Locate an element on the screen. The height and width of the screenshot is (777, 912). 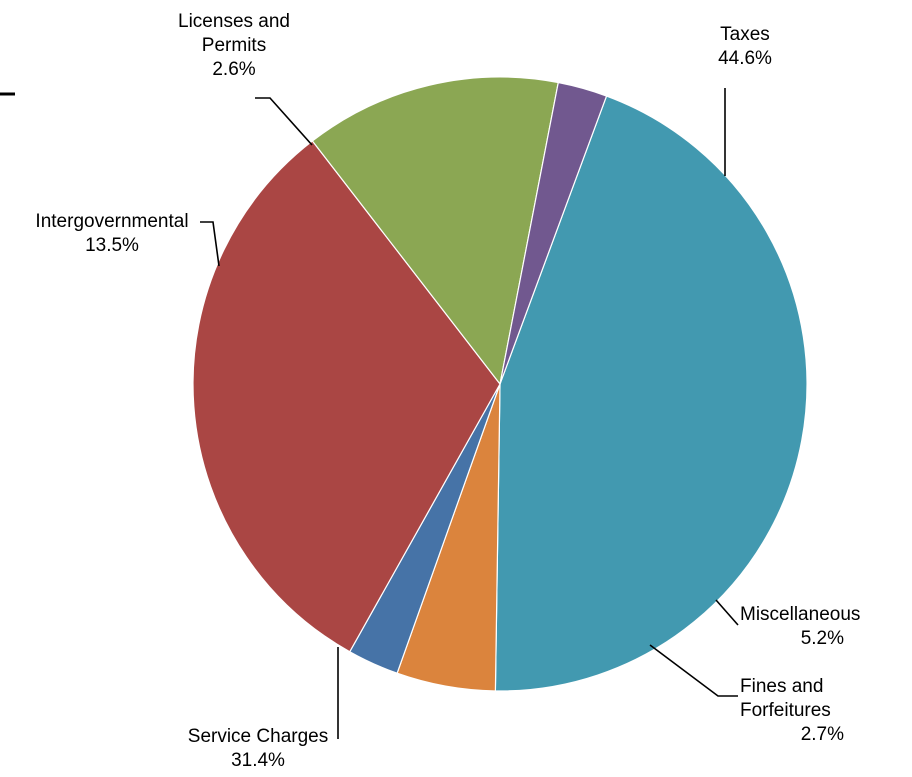
slice-name: Forfeitures is located at coordinates (785, 710).